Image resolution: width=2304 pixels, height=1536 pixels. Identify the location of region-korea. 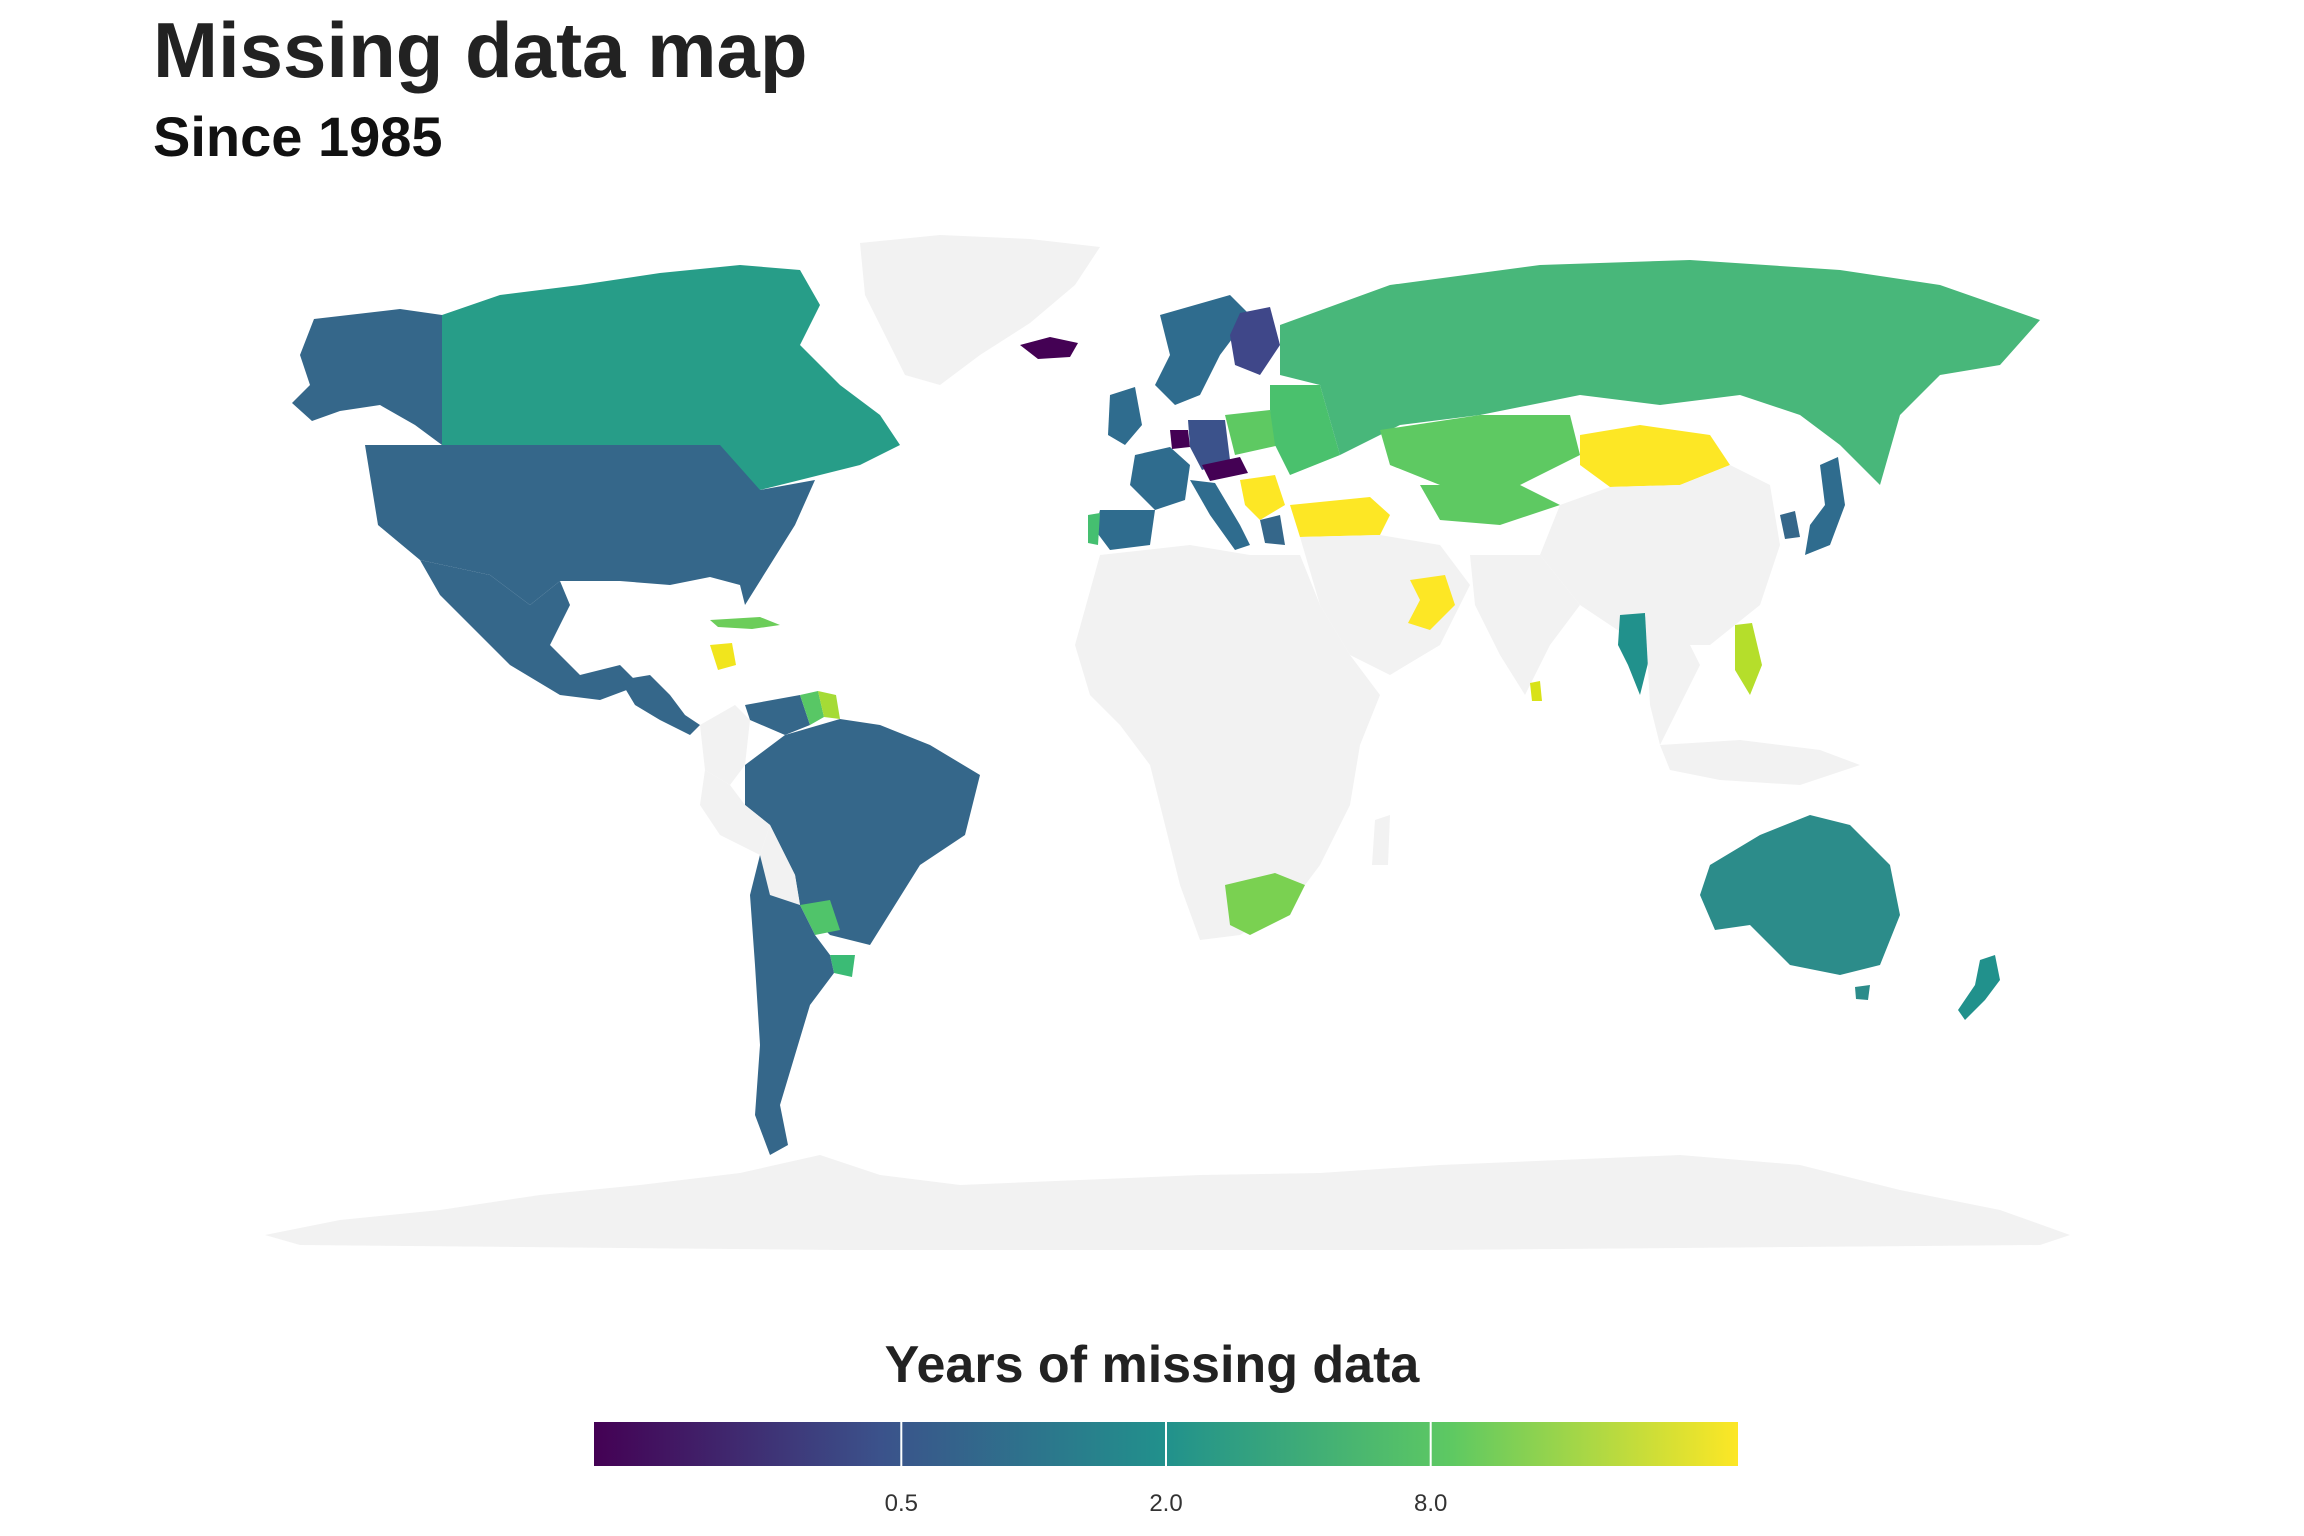
(1790, 525).